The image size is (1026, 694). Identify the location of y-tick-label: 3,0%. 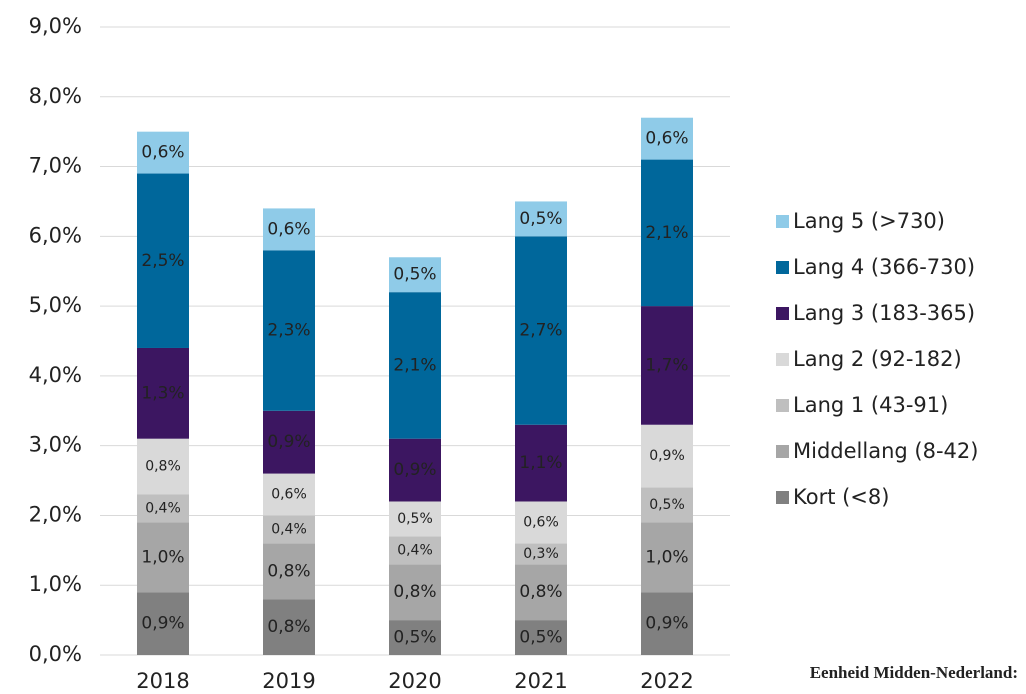
(55, 445).